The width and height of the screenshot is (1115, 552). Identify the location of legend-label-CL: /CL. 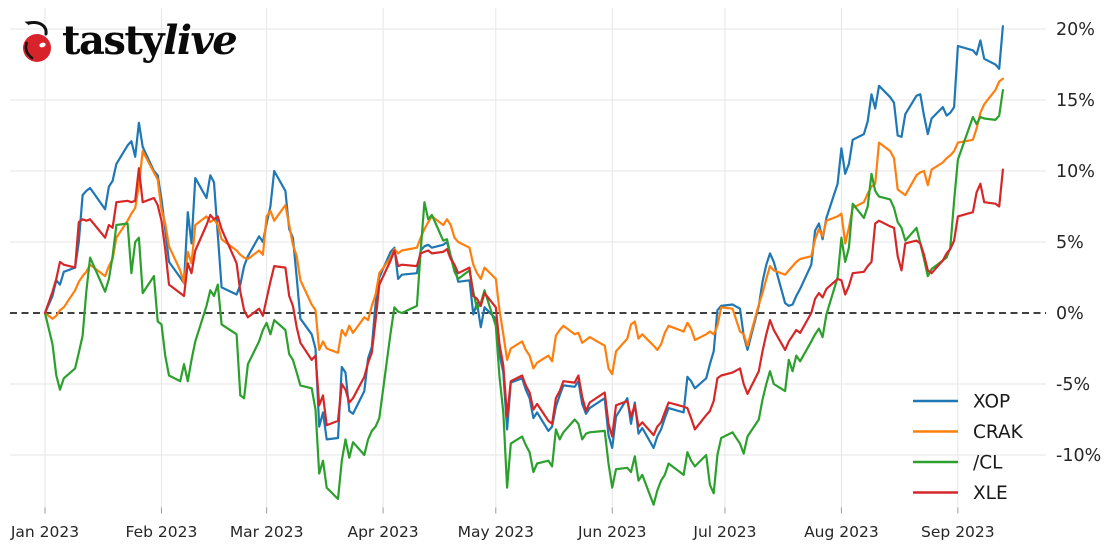
(988, 463).